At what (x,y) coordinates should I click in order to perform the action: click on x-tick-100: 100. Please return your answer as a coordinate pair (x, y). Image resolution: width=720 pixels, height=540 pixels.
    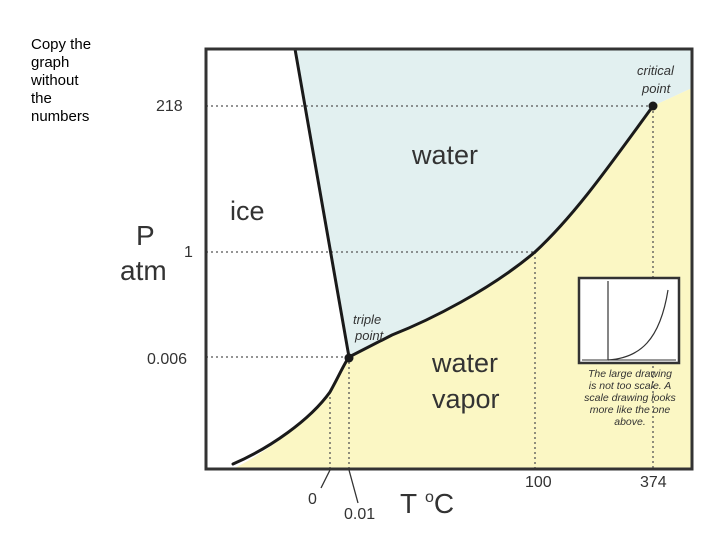
    Looking at the image, I should click on (538, 482).